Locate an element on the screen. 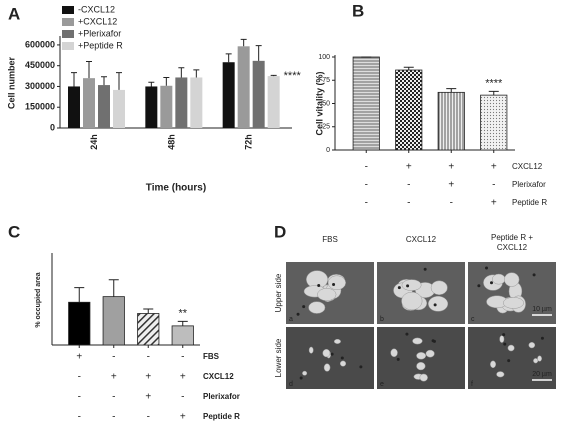 The width and height of the screenshot is (567, 423). tile-letter: b is located at coordinates (382, 319).